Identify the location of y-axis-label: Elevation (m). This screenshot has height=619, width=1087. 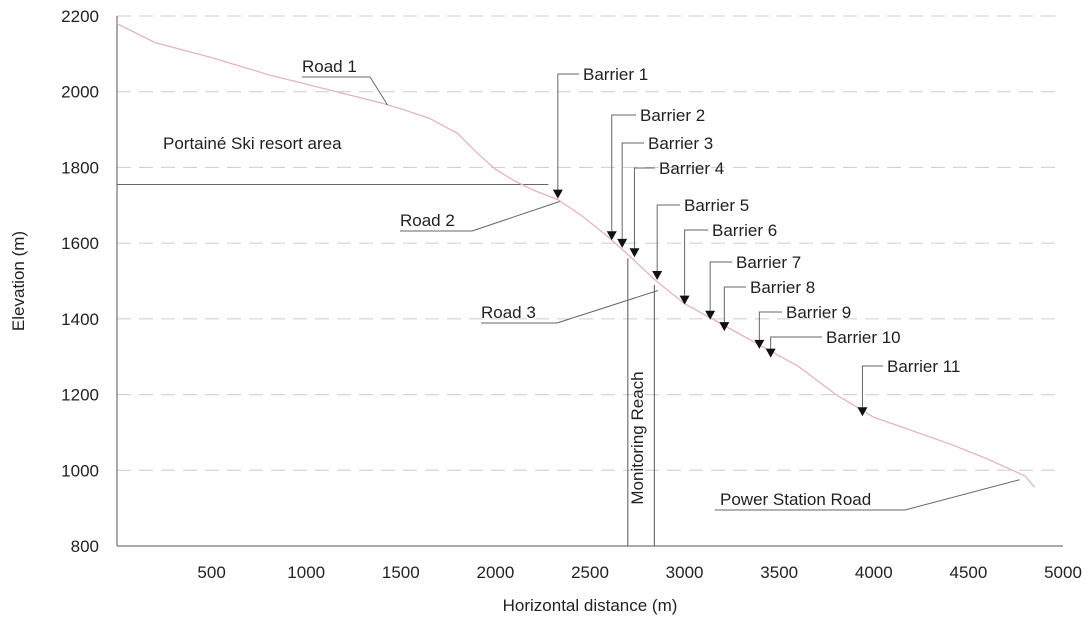
(18, 281).